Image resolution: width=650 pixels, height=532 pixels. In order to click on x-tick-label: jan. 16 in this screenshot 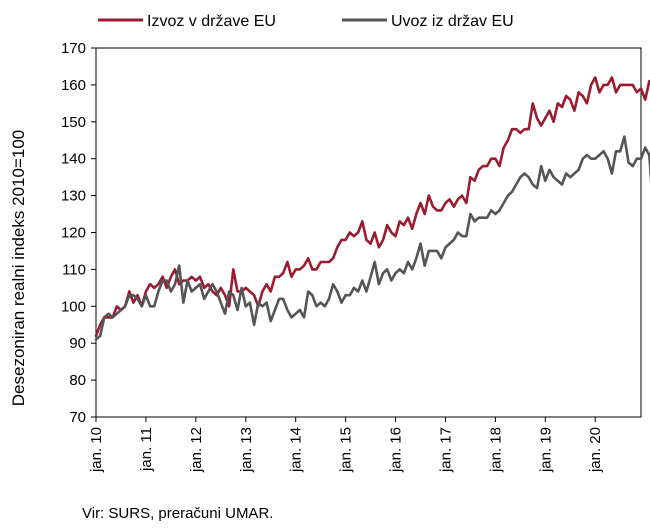, I will do `click(396, 450)`.